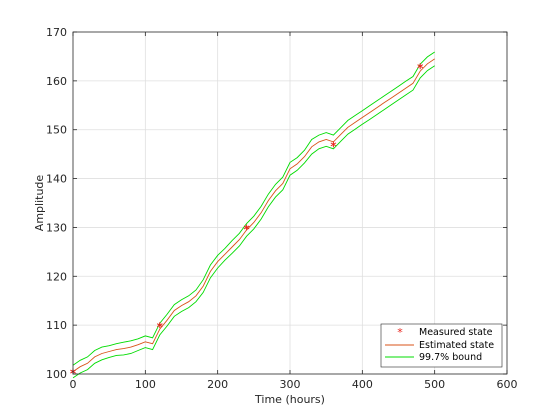 This screenshot has width=560, height=420. I want to click on legend-label-measured: Measured state, so click(456, 332).